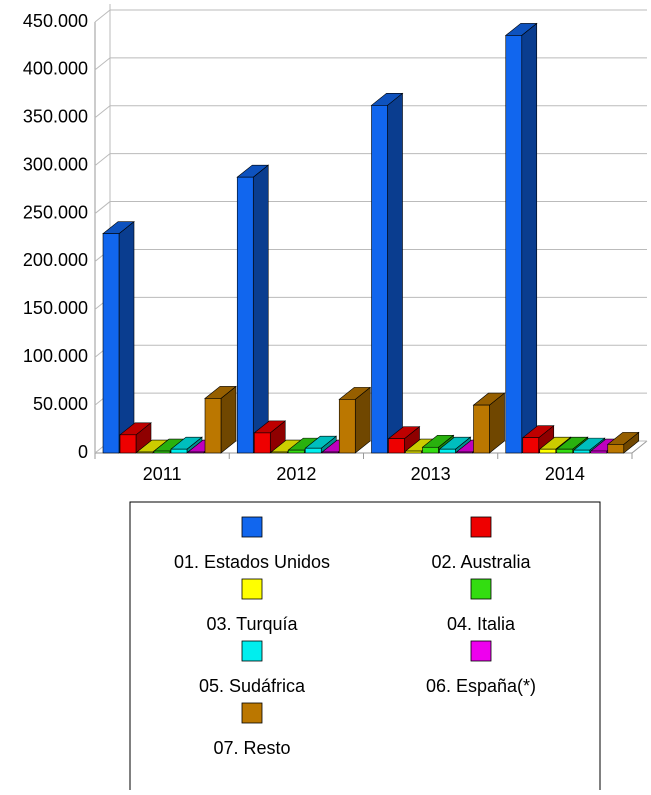 This screenshot has width=651, height=795. What do you see at coordinates (252, 686) in the screenshot?
I see `legend-label: 05. Sudáfrica` at bounding box center [252, 686].